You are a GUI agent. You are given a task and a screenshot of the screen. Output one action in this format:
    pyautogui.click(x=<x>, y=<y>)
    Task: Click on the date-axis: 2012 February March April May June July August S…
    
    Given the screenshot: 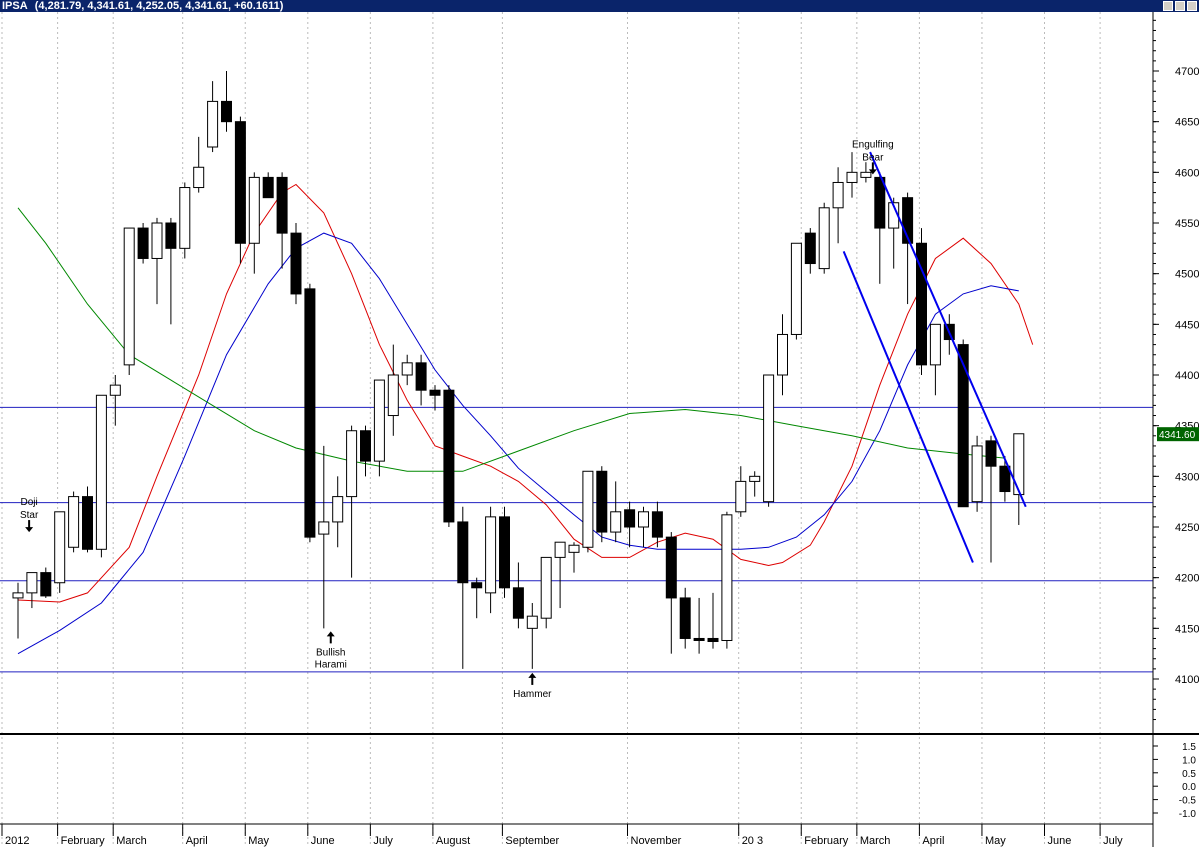 What is the action you would take?
    pyautogui.click(x=576, y=835)
    